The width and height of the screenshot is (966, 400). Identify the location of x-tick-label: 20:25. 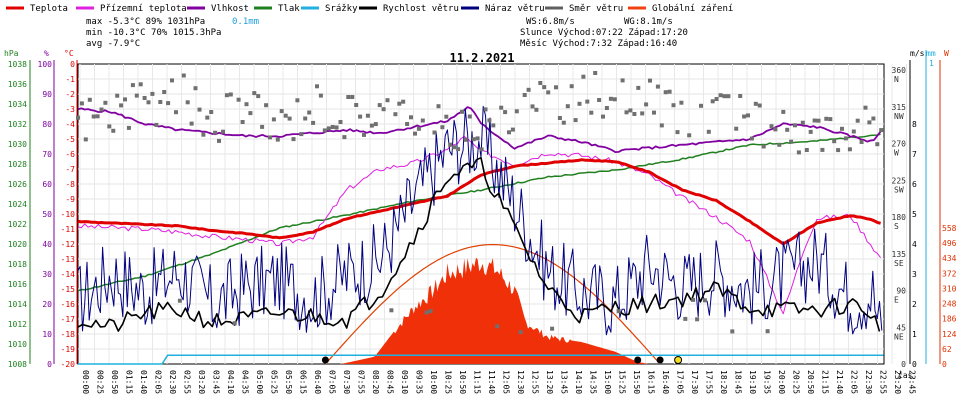
(796, 382).